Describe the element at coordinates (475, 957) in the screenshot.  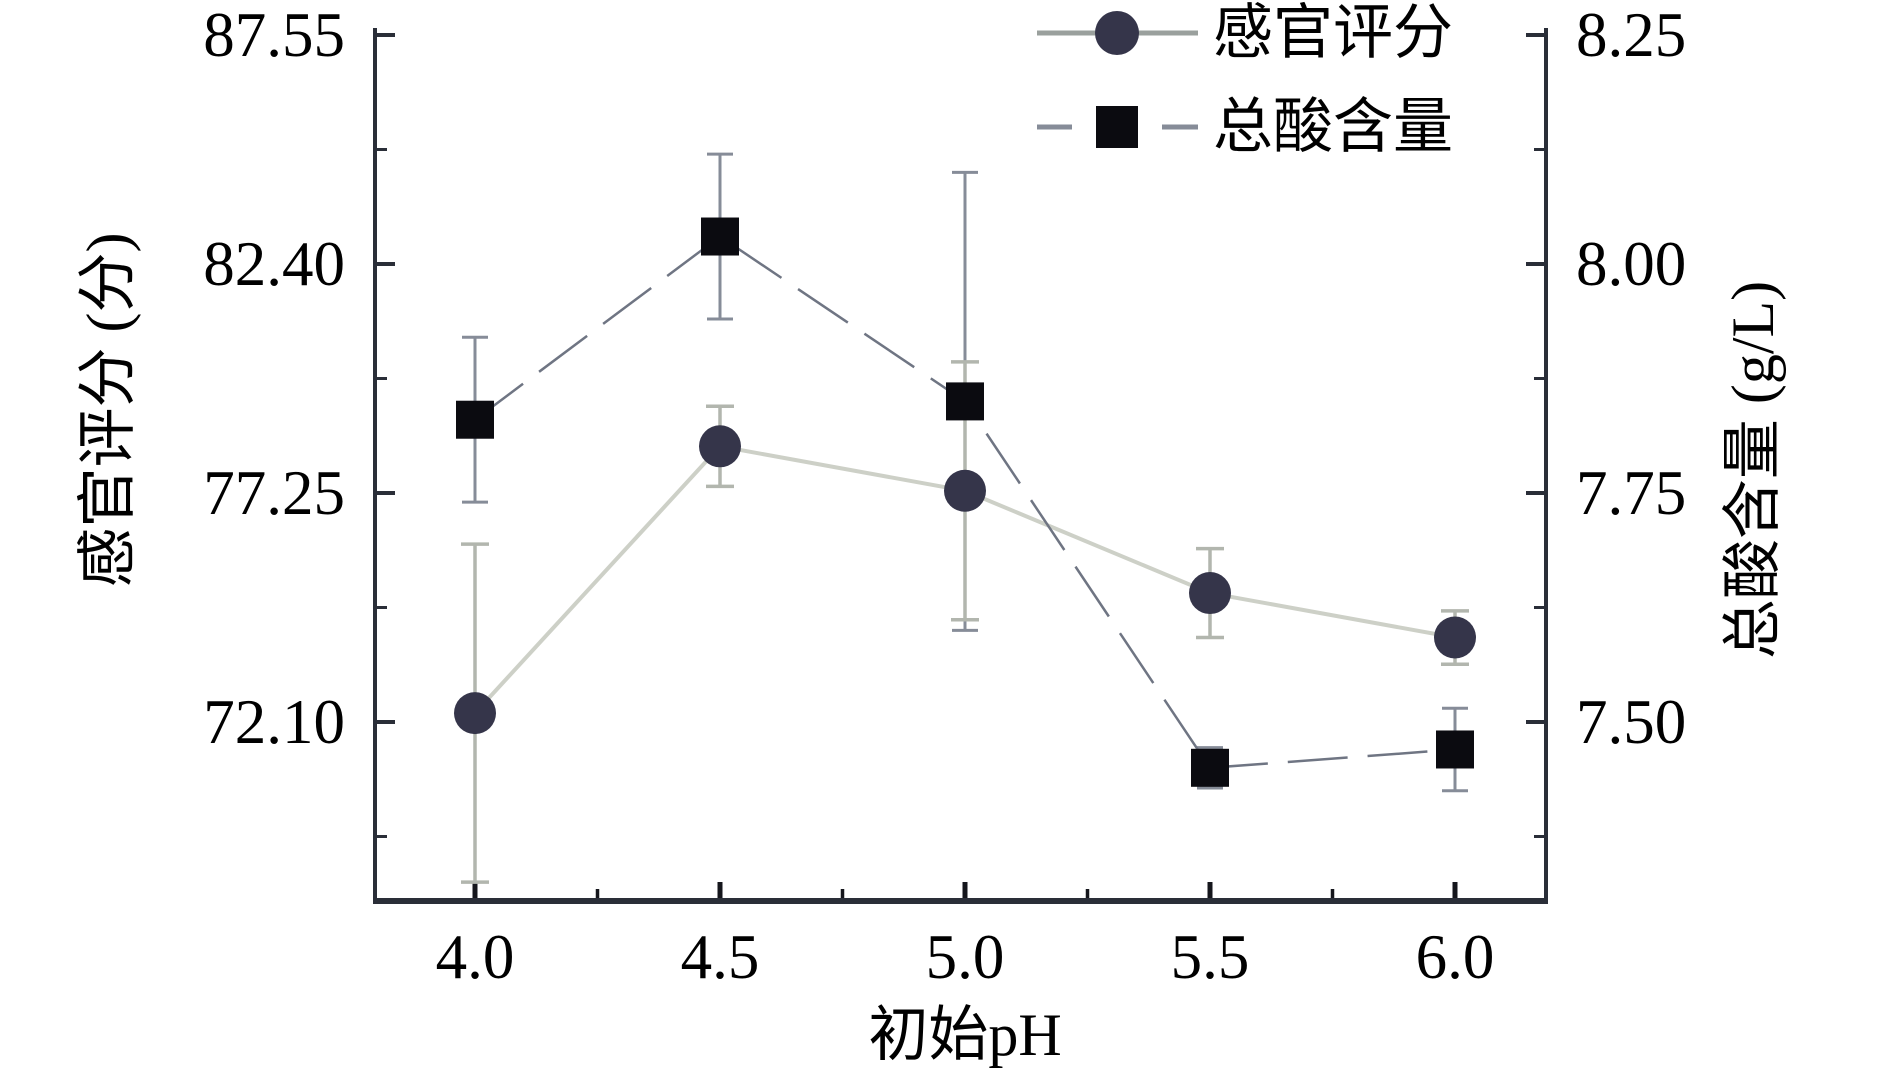
I see `x-tick-label: 4.0` at that location.